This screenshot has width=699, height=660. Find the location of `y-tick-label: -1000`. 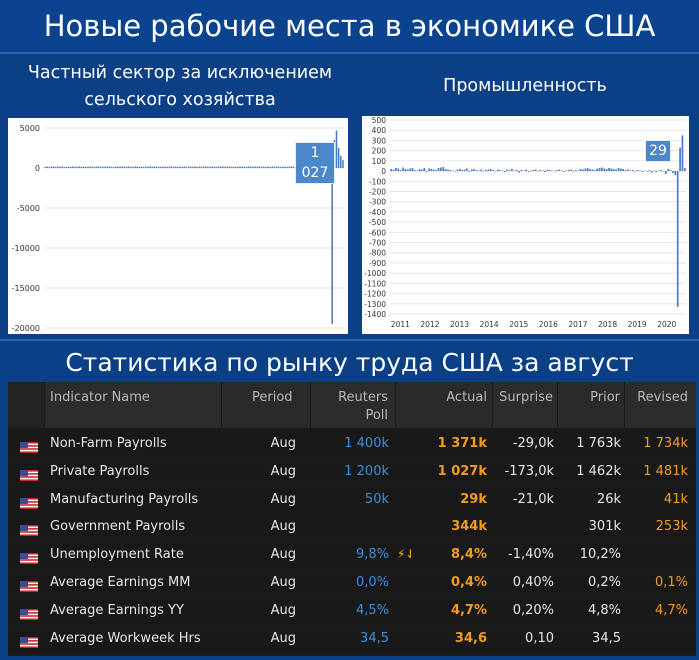

y-tick-label: -1000 is located at coordinates (375, 273).